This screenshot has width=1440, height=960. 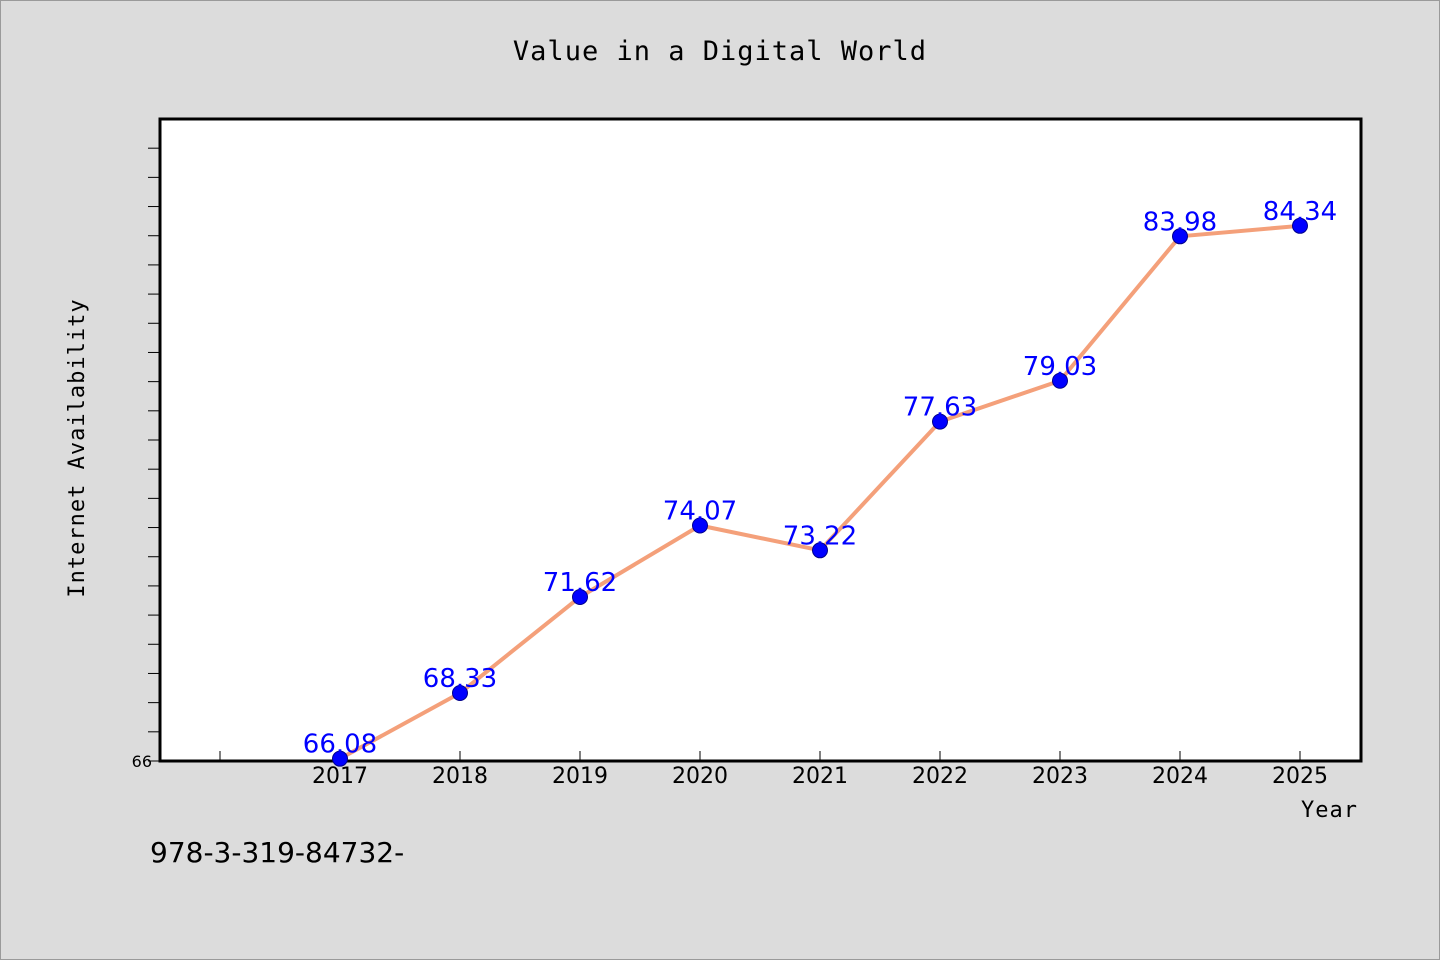 I want to click on x-axis-label: Year, so click(x=1329, y=810).